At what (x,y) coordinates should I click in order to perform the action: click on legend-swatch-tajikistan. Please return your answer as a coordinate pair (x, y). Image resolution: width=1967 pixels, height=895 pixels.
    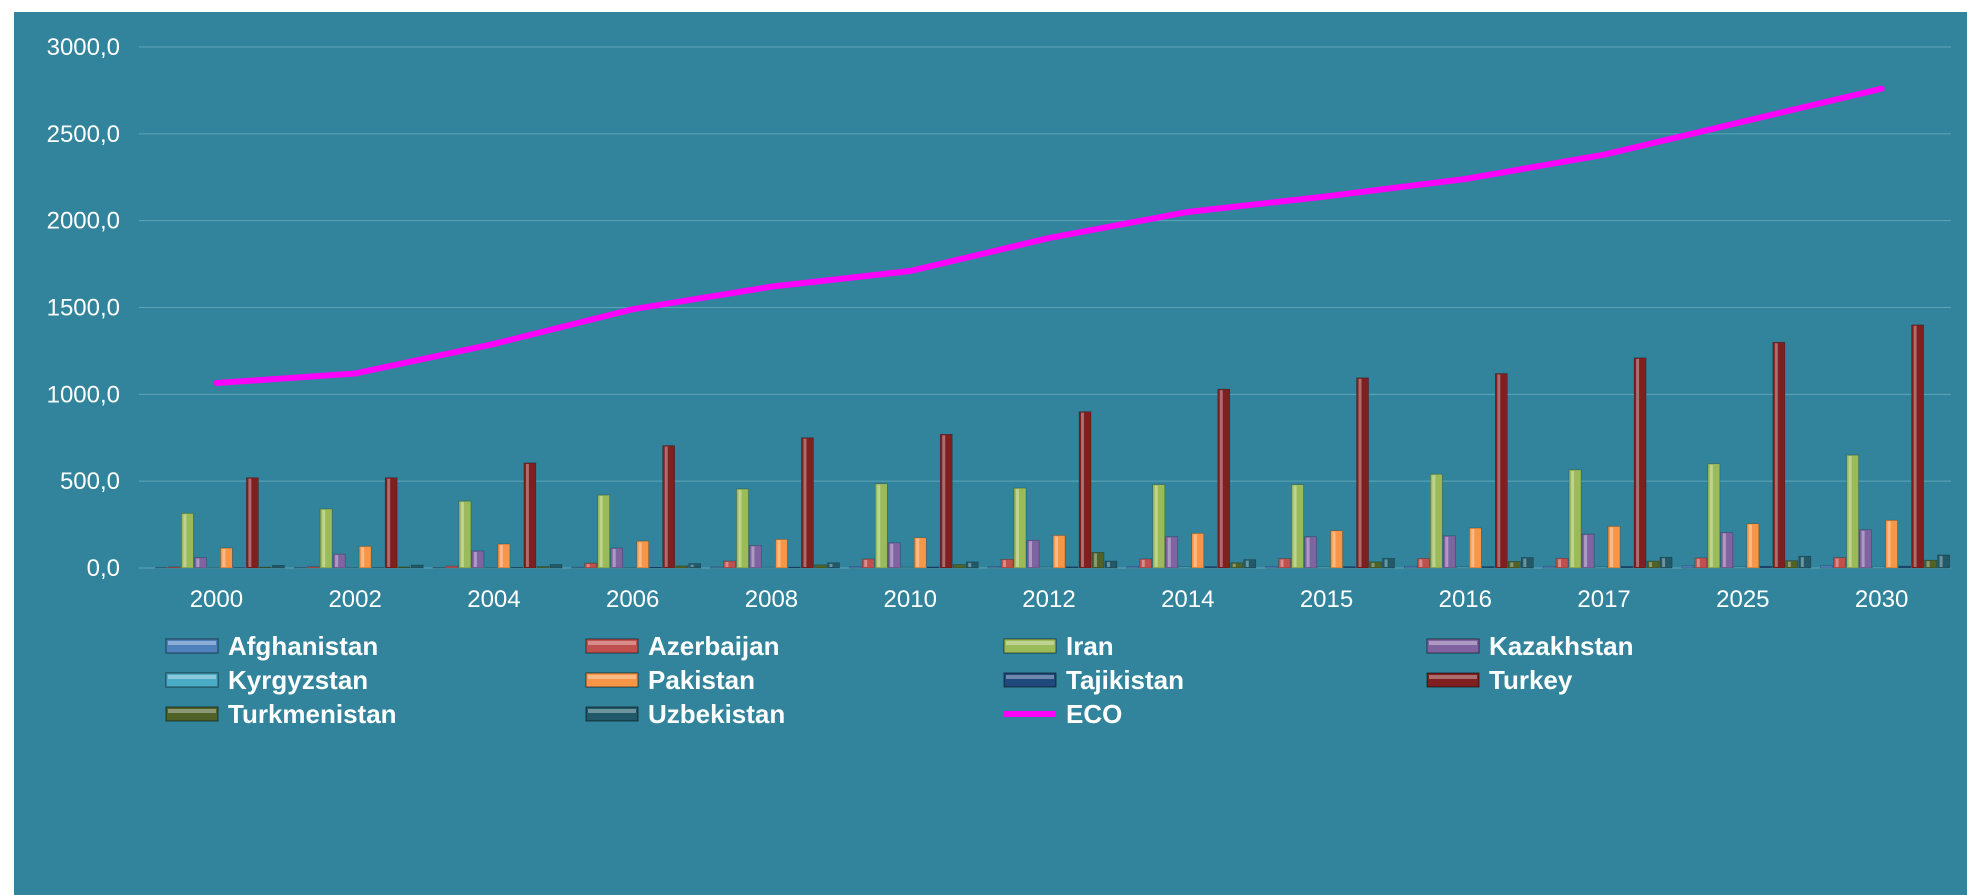
    Looking at the image, I should click on (1030, 680).